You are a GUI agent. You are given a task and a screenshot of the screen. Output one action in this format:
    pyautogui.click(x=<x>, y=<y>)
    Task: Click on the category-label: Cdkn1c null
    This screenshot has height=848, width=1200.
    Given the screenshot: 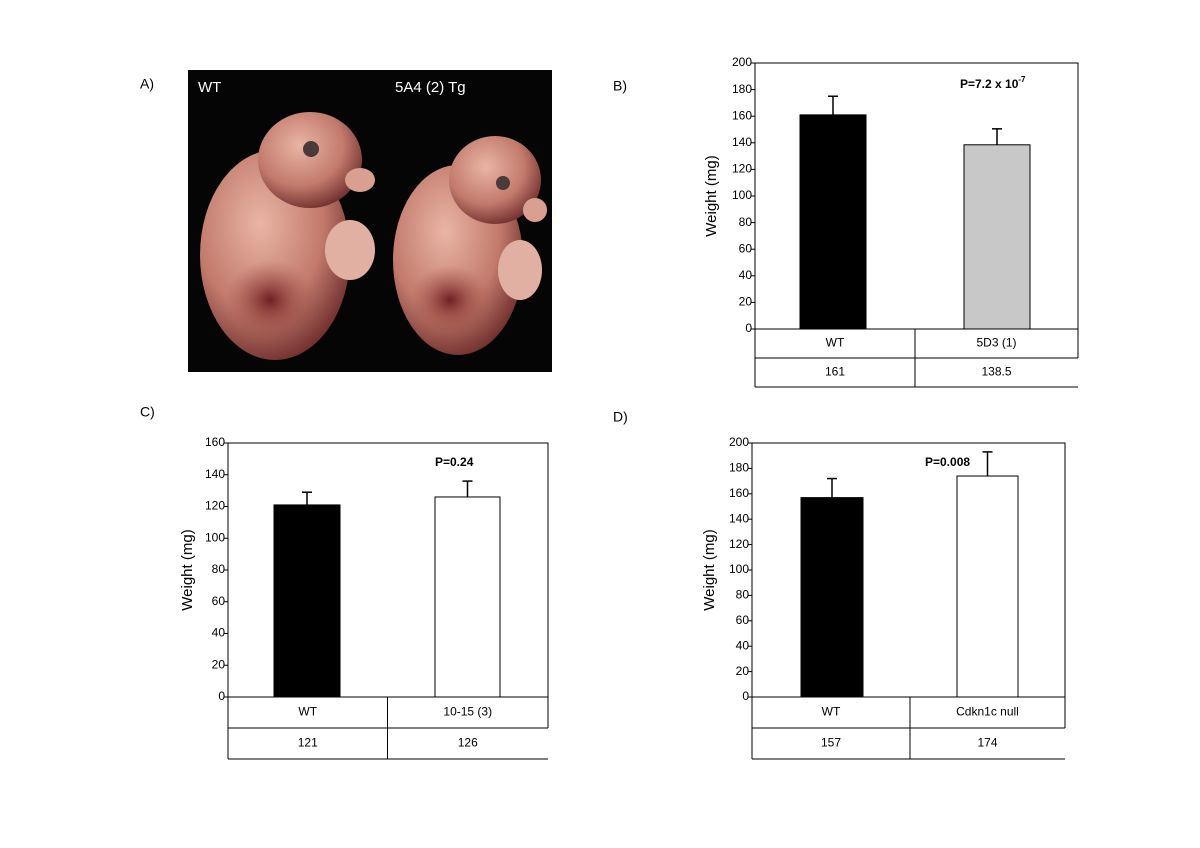 What is the action you would take?
    pyautogui.click(x=987, y=712)
    